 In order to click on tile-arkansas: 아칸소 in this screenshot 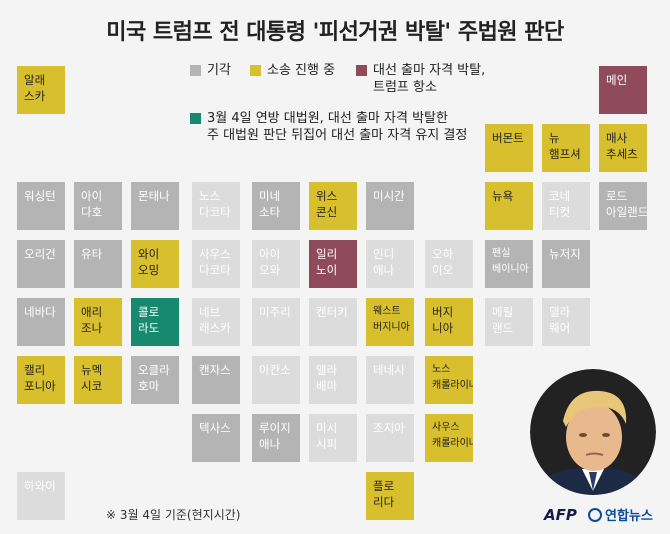, I will do `click(276, 380)`.